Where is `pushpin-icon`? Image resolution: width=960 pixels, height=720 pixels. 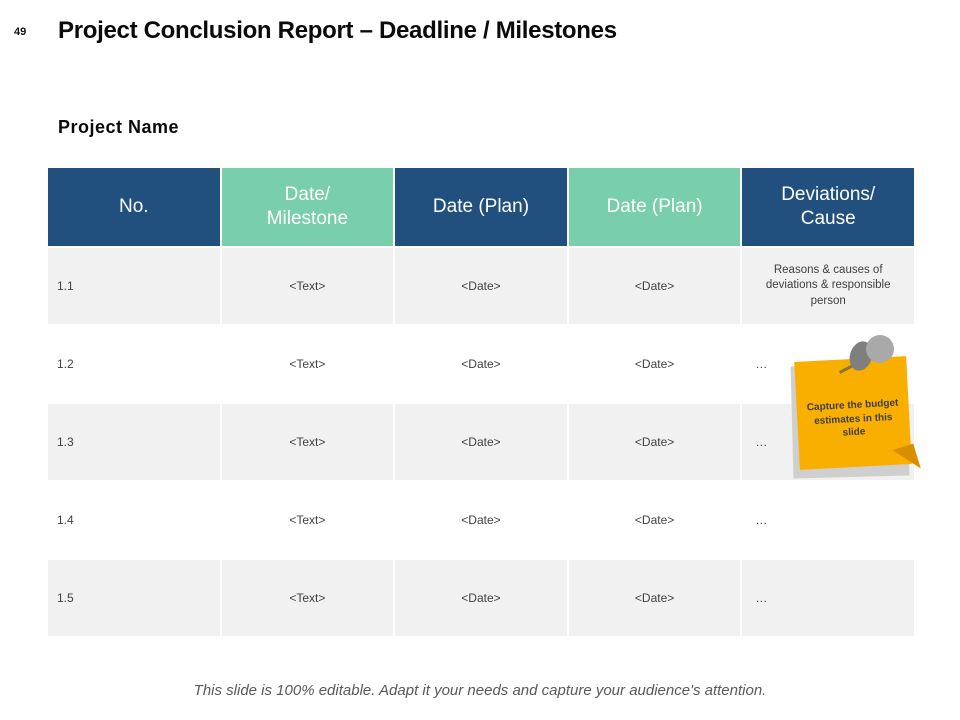 pushpin-icon is located at coordinates (871, 358).